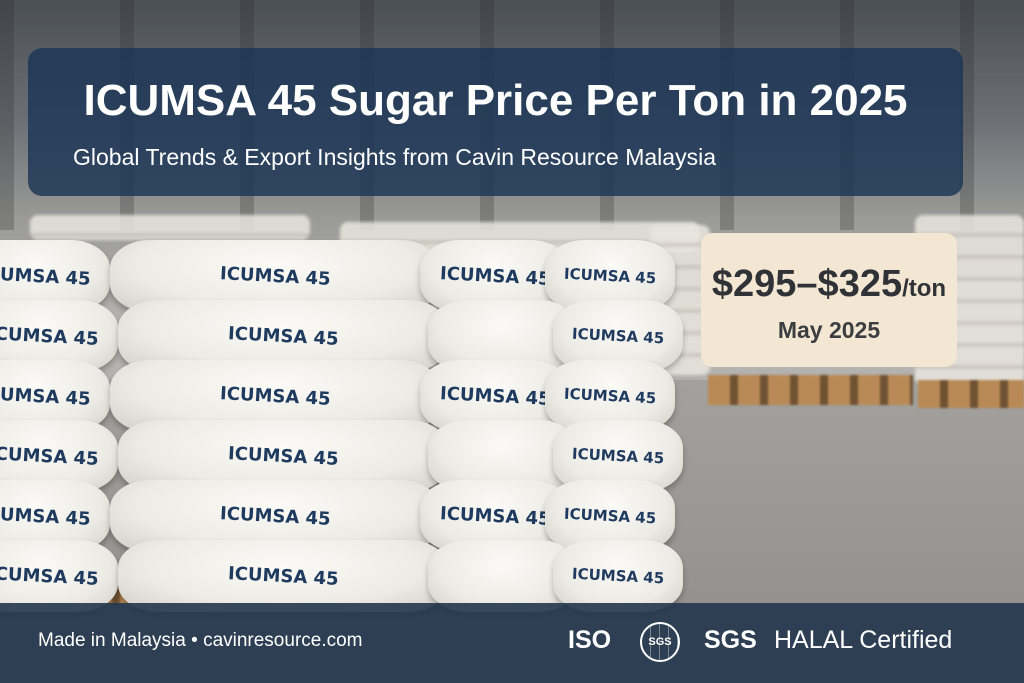 This screenshot has height=683, width=1024. What do you see at coordinates (807, 284) in the screenshot?
I see `price-range: $295–$325` at bounding box center [807, 284].